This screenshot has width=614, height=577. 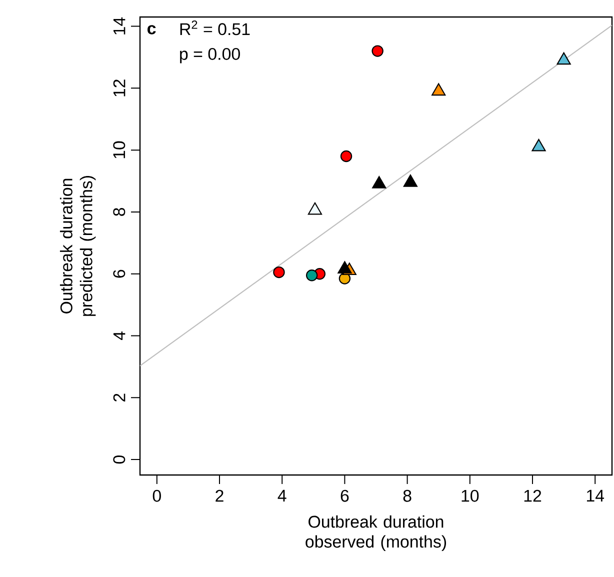 What do you see at coordinates (376, 533) in the screenshot?
I see `x-axis-title: Outbreak duration observed (months)` at bounding box center [376, 533].